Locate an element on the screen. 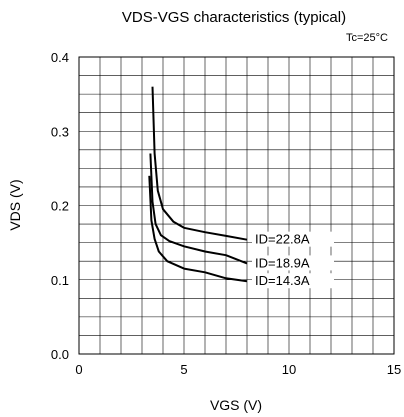 This screenshot has width=404, height=417. chart-title: VDS-VGS characteristics (typical) is located at coordinates (234, 17).